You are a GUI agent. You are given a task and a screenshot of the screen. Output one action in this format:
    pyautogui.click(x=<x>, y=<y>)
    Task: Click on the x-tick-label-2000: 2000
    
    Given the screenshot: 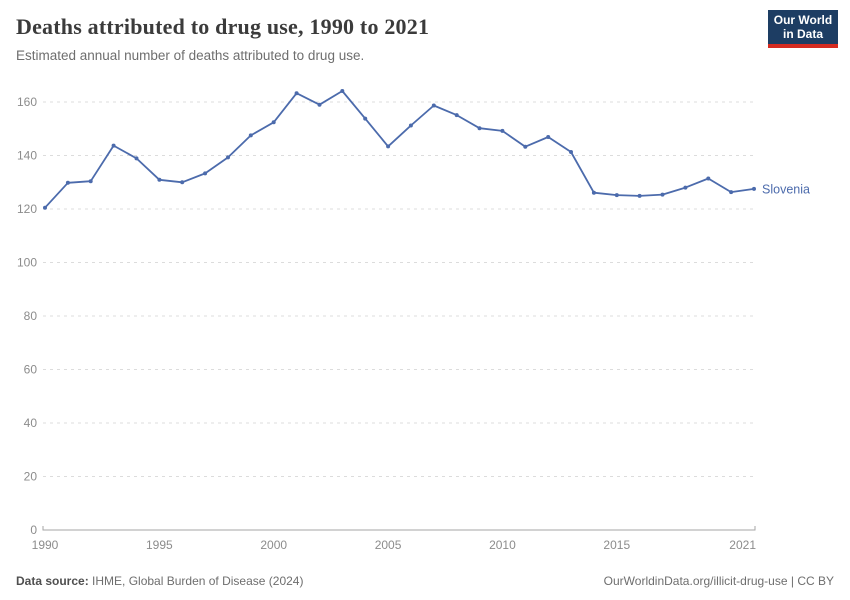 What is the action you would take?
    pyautogui.click(x=273, y=545)
    